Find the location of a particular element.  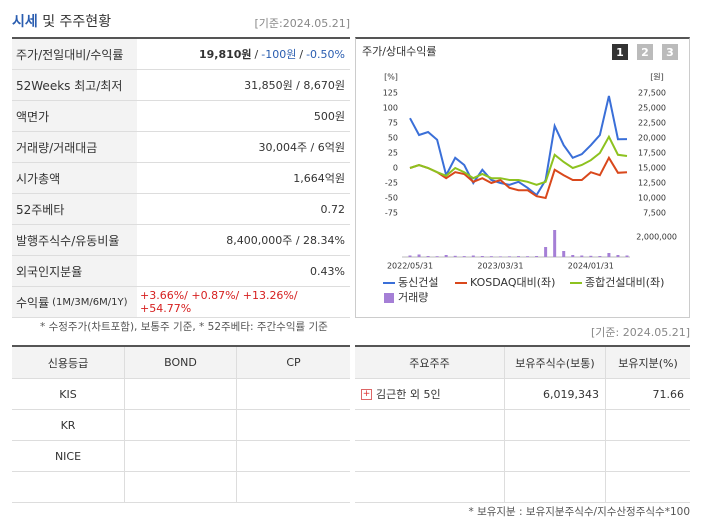

tab-label: 2 is located at coordinates (645, 52).